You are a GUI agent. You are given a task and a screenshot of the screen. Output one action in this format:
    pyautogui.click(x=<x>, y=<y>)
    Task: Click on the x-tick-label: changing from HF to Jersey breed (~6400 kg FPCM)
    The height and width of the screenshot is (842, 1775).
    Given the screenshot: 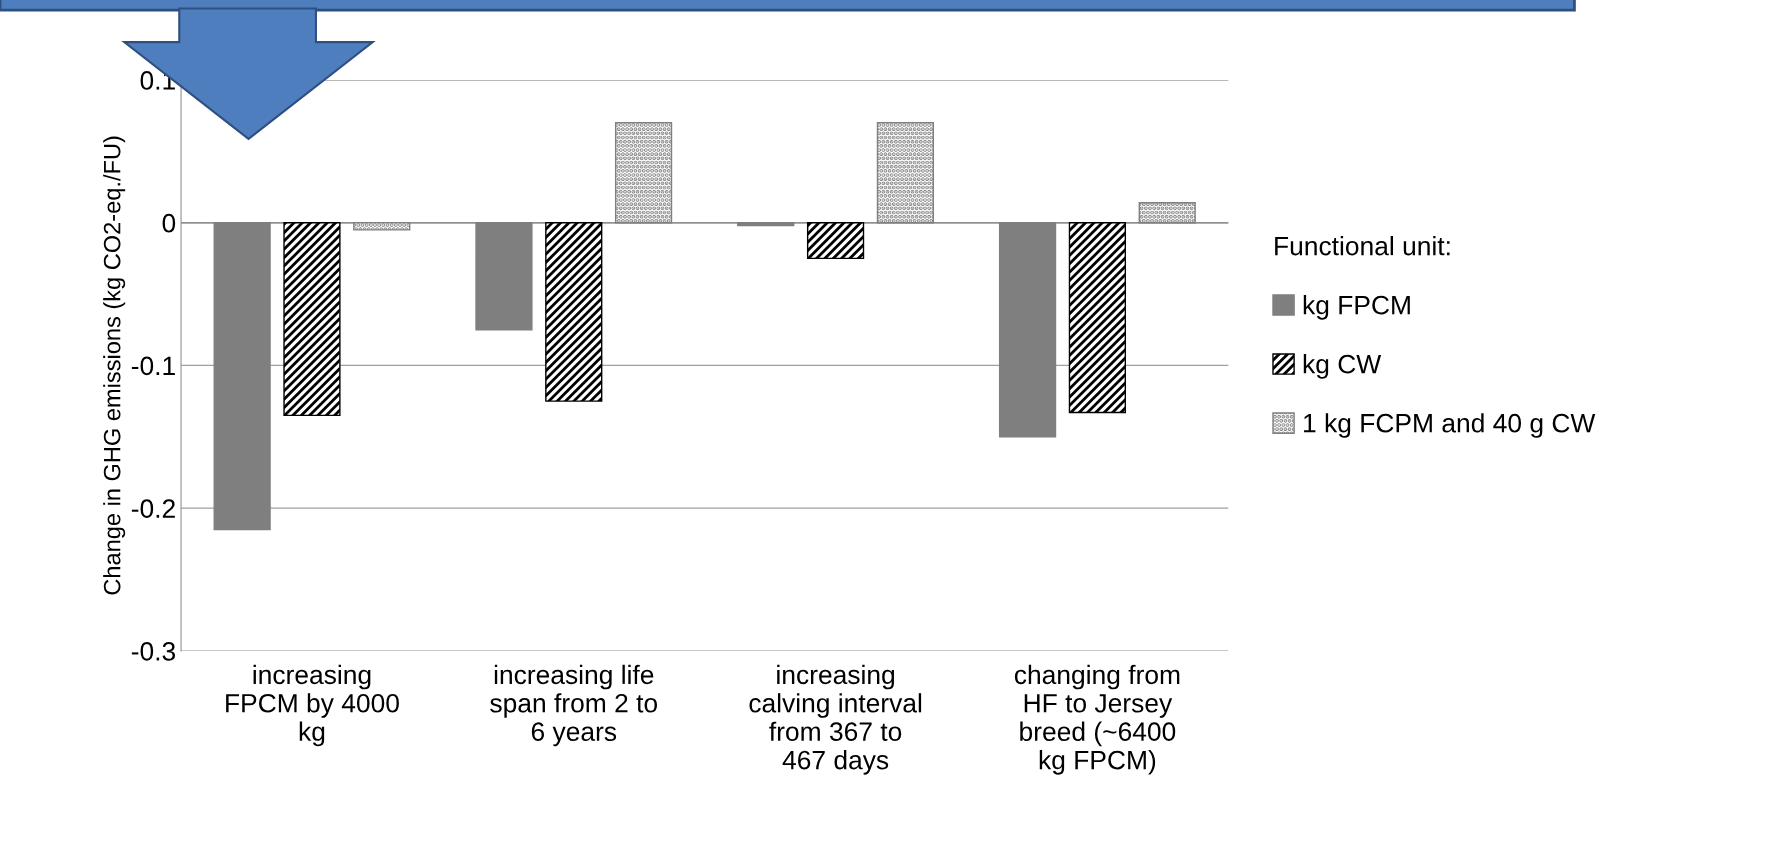 What is the action you would take?
    pyautogui.click(x=1097, y=719)
    